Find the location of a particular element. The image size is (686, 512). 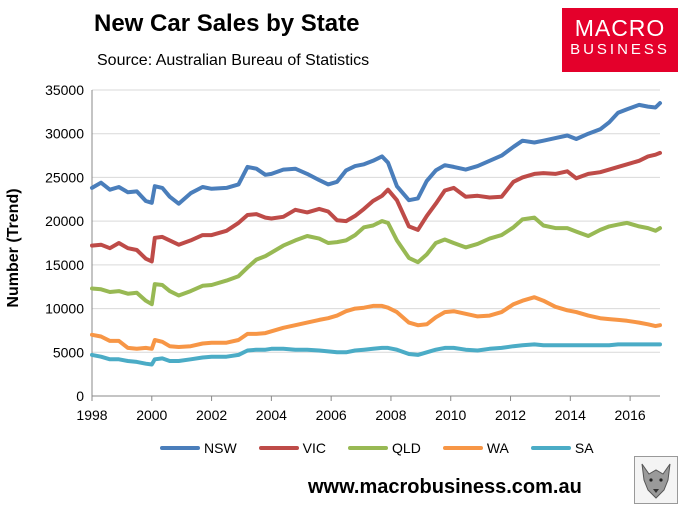

x-tick-label: 2004 is located at coordinates (271, 415).